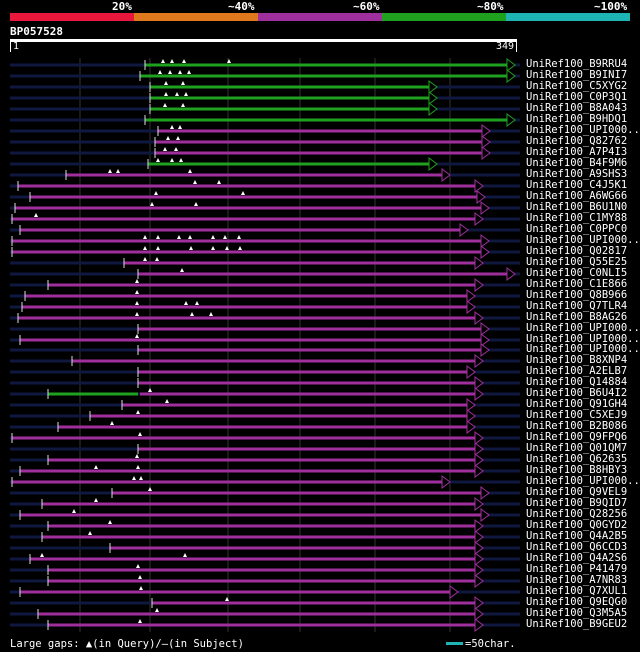 This screenshot has width=640, height=652. Describe the element at coordinates (577, 393) in the screenshot. I see `hit-label: UniRef100_B6U4I2` at that location.